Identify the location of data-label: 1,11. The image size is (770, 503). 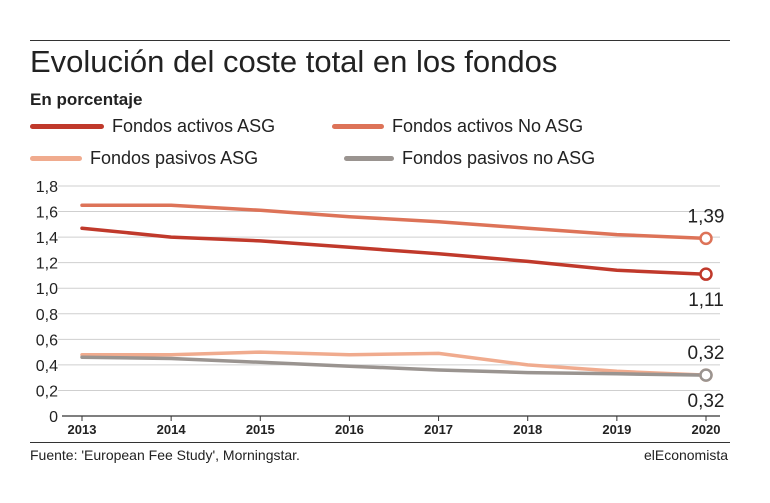
(706, 300).